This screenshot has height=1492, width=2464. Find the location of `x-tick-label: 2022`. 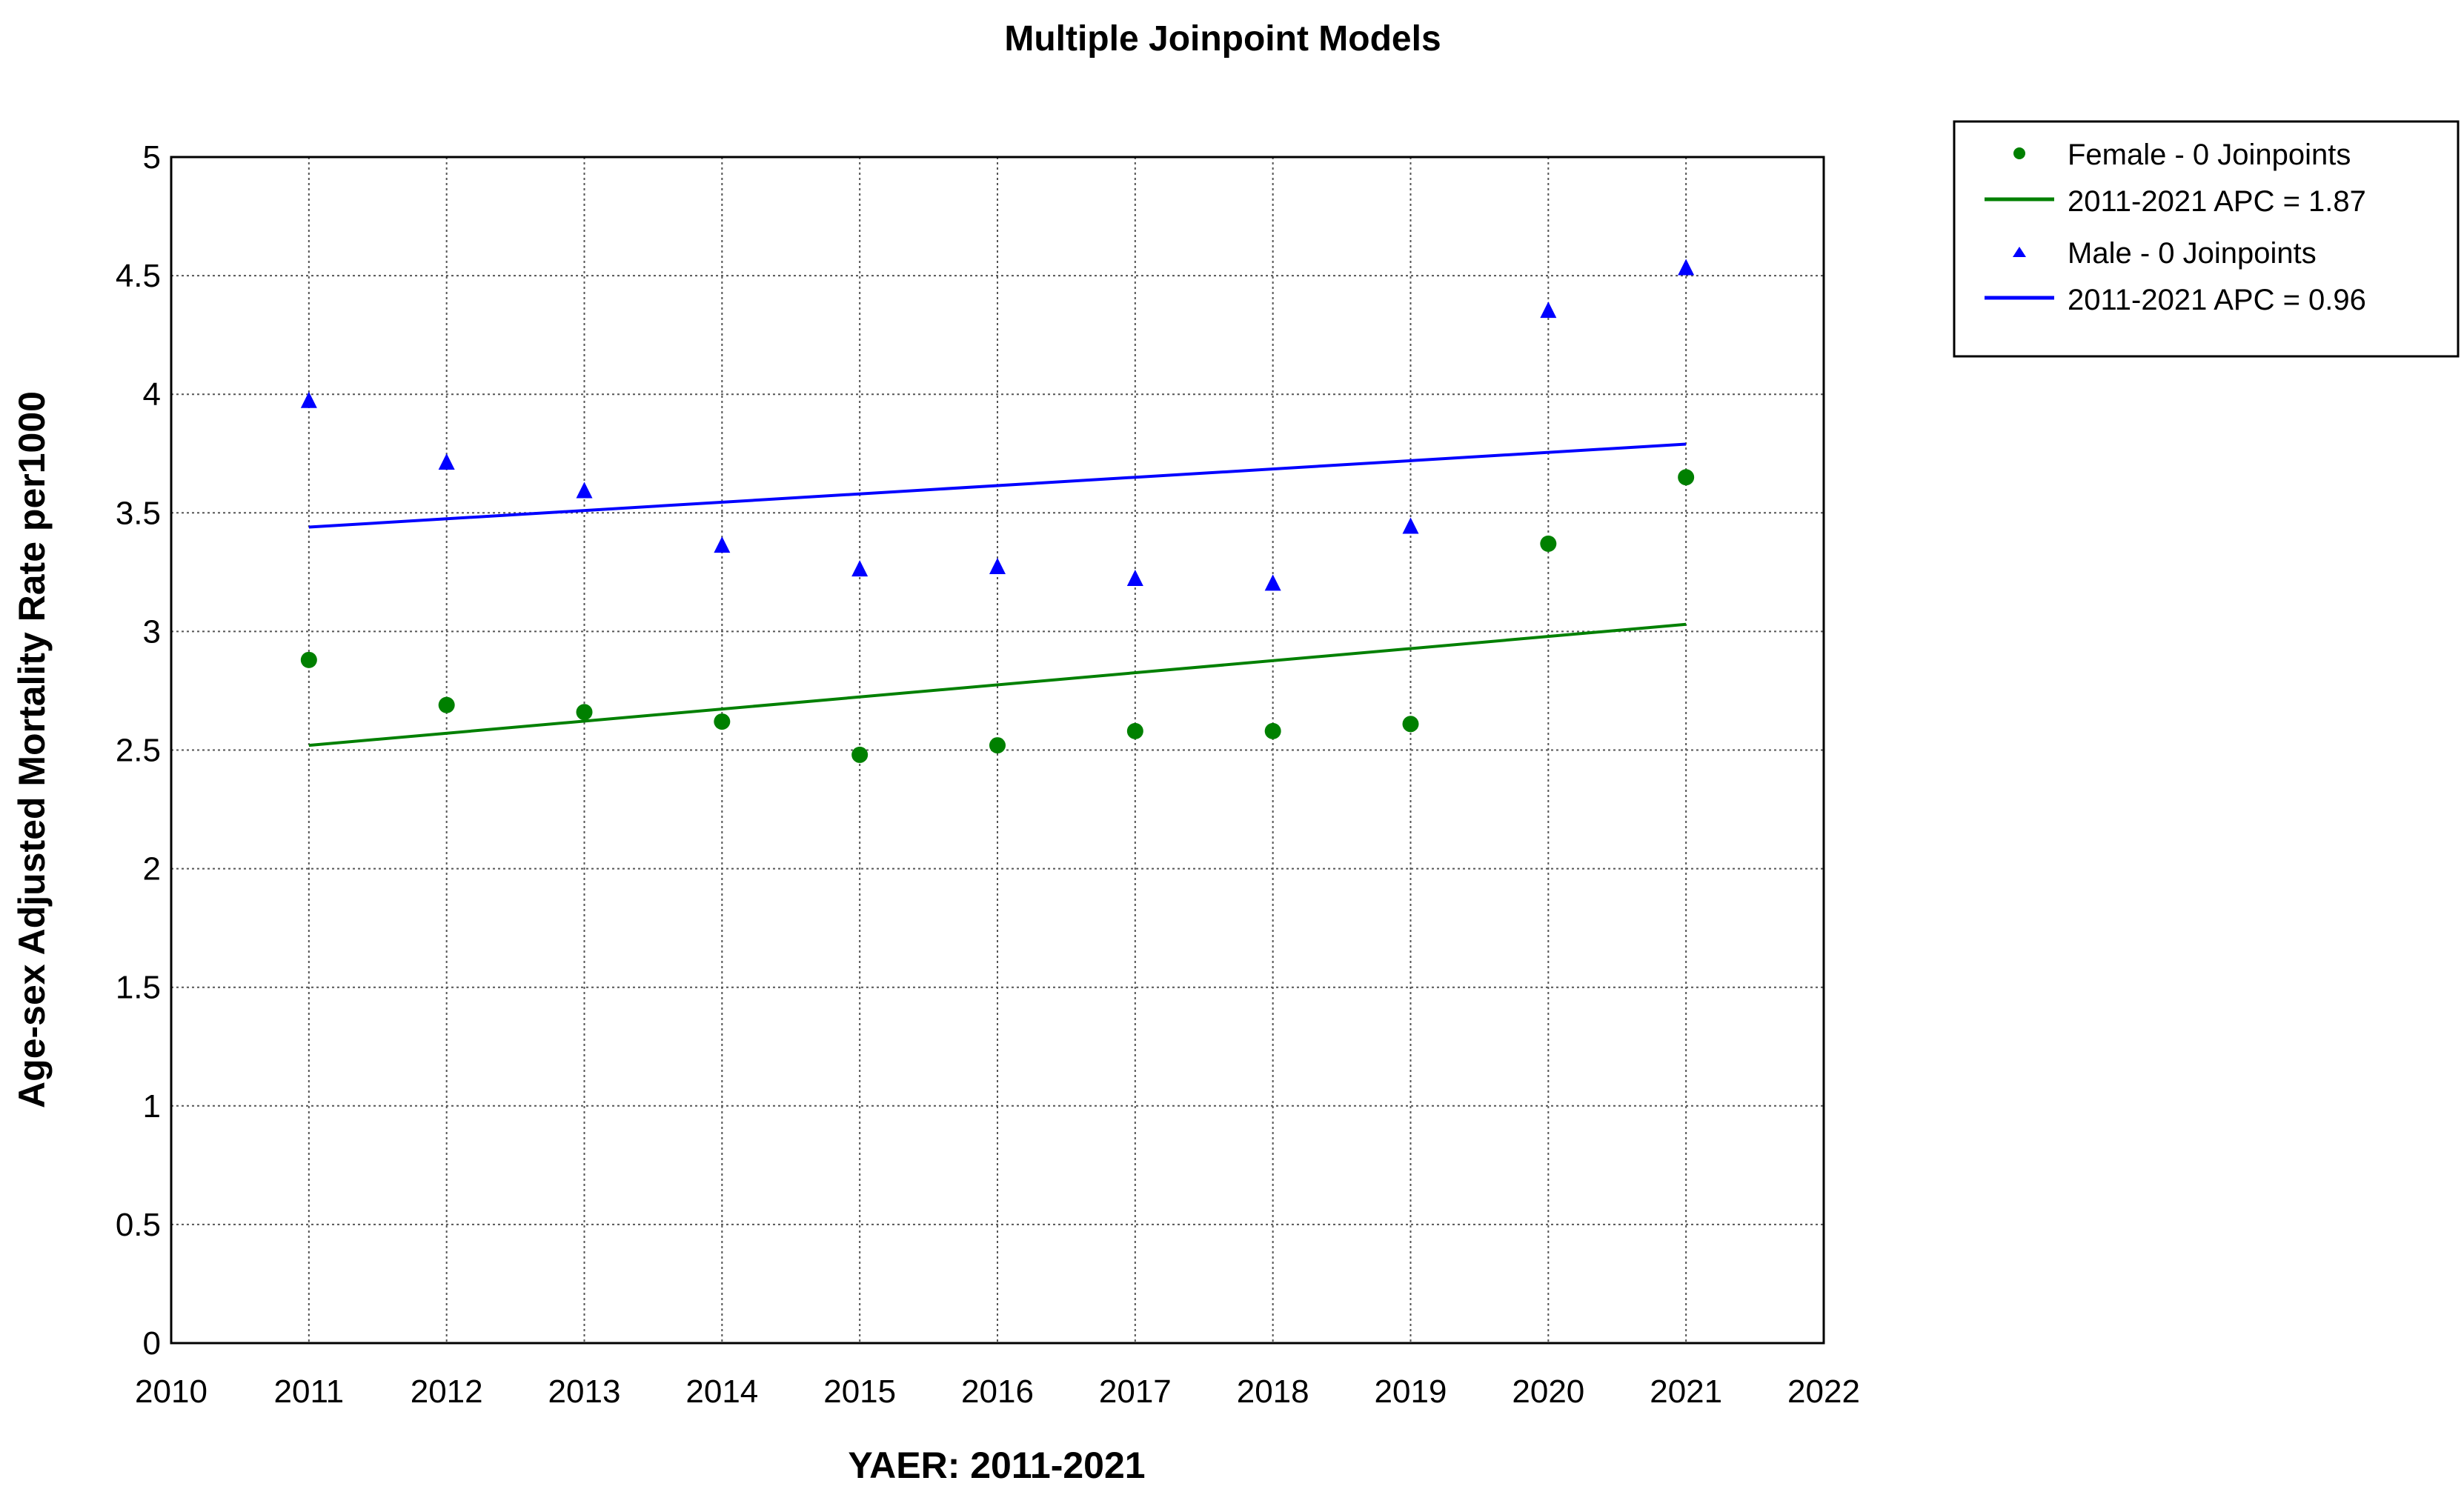

x-tick-label: 2022 is located at coordinates (1824, 1391).